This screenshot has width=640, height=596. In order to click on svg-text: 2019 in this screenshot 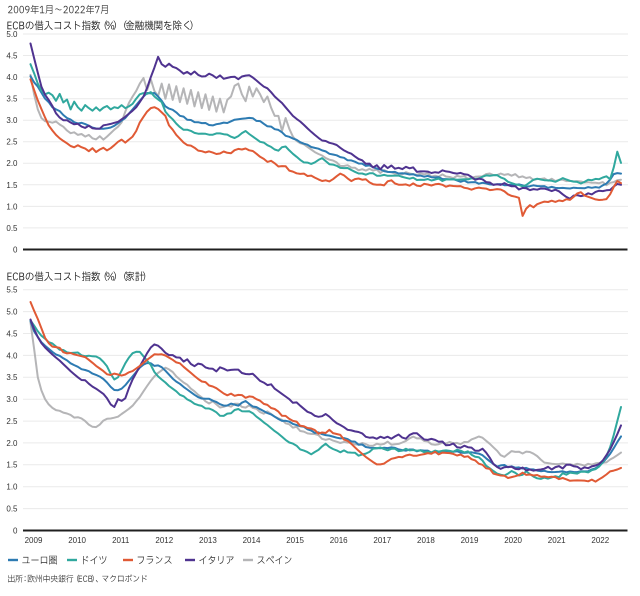, I will do `click(470, 540)`.